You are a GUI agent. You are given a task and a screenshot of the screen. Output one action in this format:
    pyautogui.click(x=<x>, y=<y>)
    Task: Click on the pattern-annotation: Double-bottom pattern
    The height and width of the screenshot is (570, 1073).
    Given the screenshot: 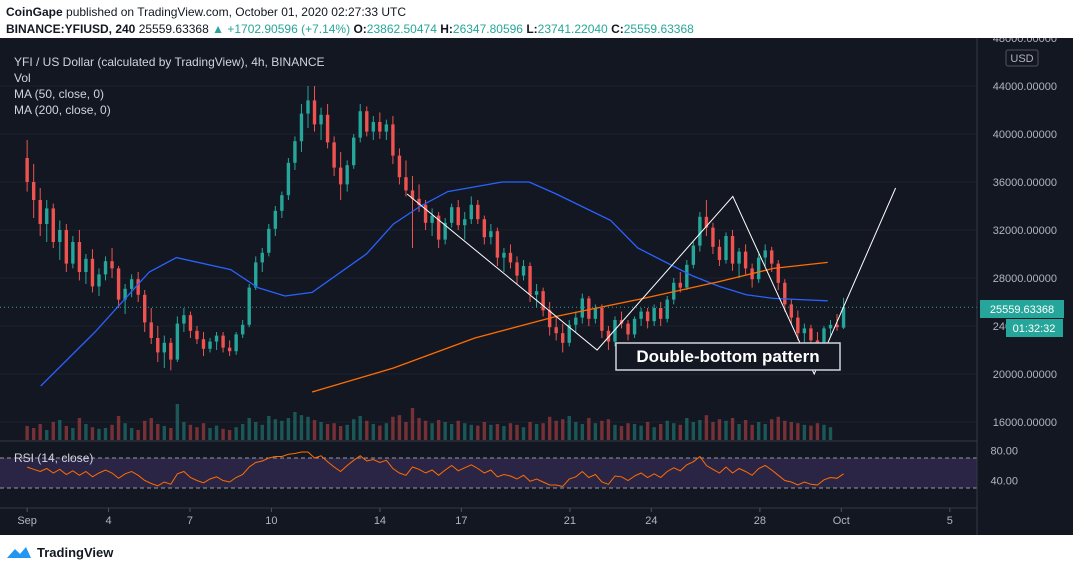 What is the action you would take?
    pyautogui.click(x=728, y=356)
    